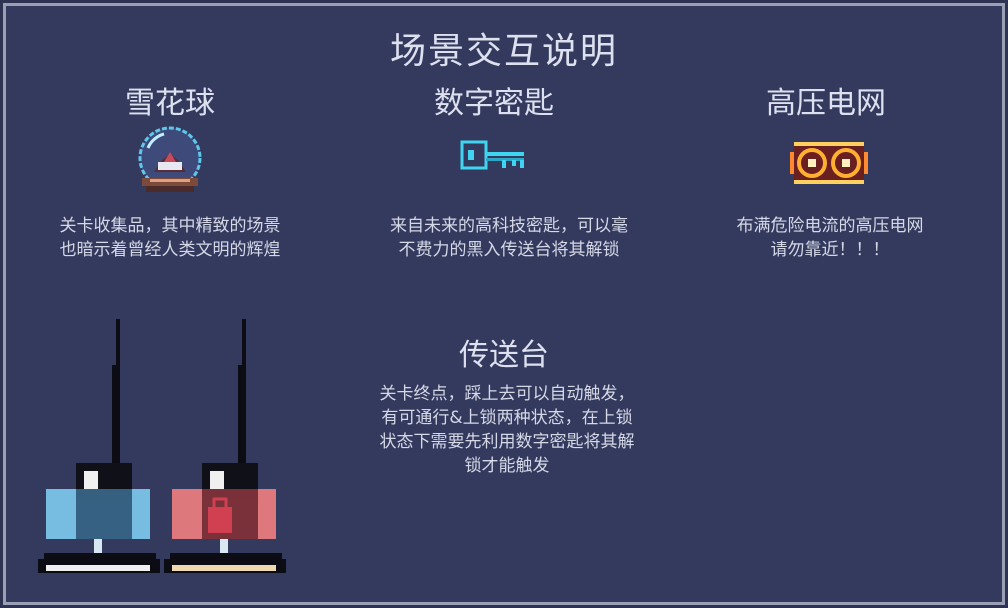 The height and width of the screenshot is (608, 1008). Describe the element at coordinates (507, 466) in the screenshot. I see `teleporter-desc-line-4: 锁才能触发` at that location.